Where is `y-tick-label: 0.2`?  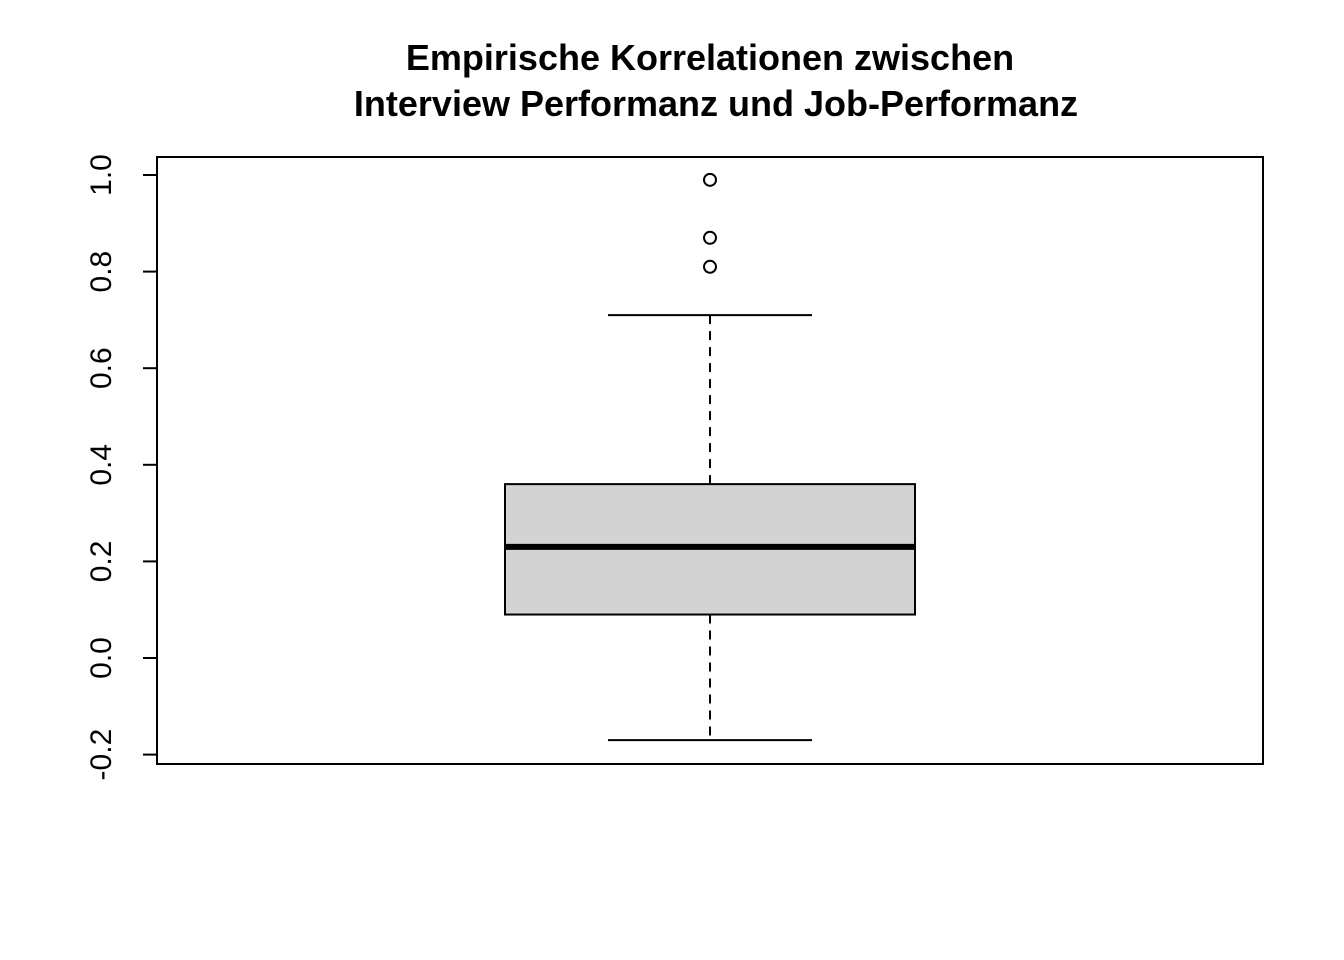
y-tick-label: 0.2 is located at coordinates (101, 562).